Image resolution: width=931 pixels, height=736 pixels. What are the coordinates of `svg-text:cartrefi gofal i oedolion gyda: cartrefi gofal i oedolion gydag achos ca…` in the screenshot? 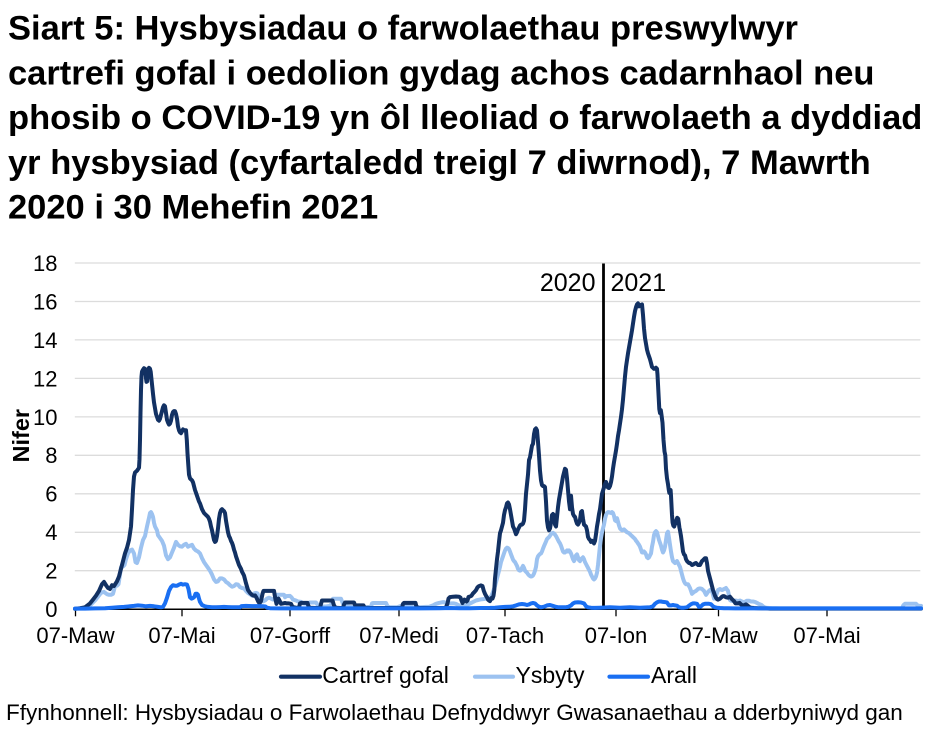 It's located at (441, 73).